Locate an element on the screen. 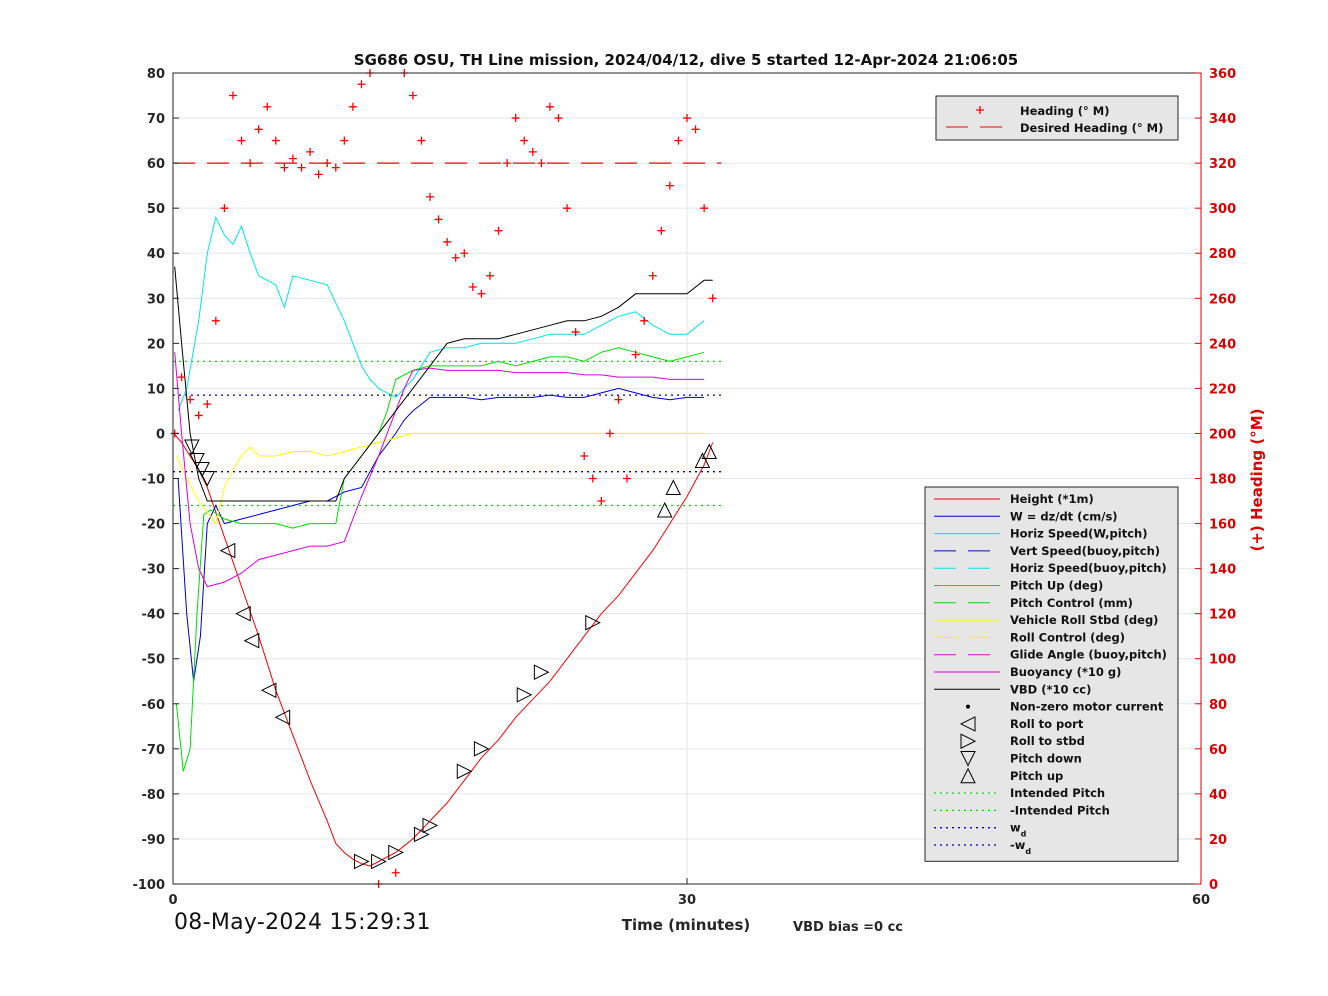  y2-tick-label: 80 is located at coordinates (1218, 705).